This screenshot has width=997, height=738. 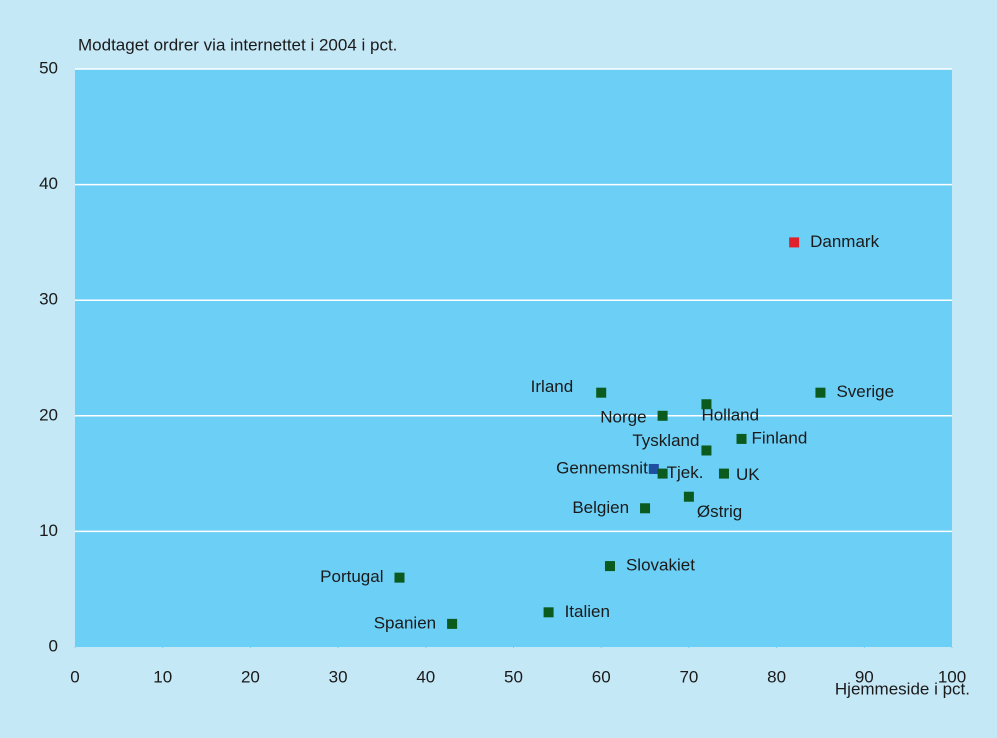 I want to click on y-tick-label: 0, so click(x=53, y=645).